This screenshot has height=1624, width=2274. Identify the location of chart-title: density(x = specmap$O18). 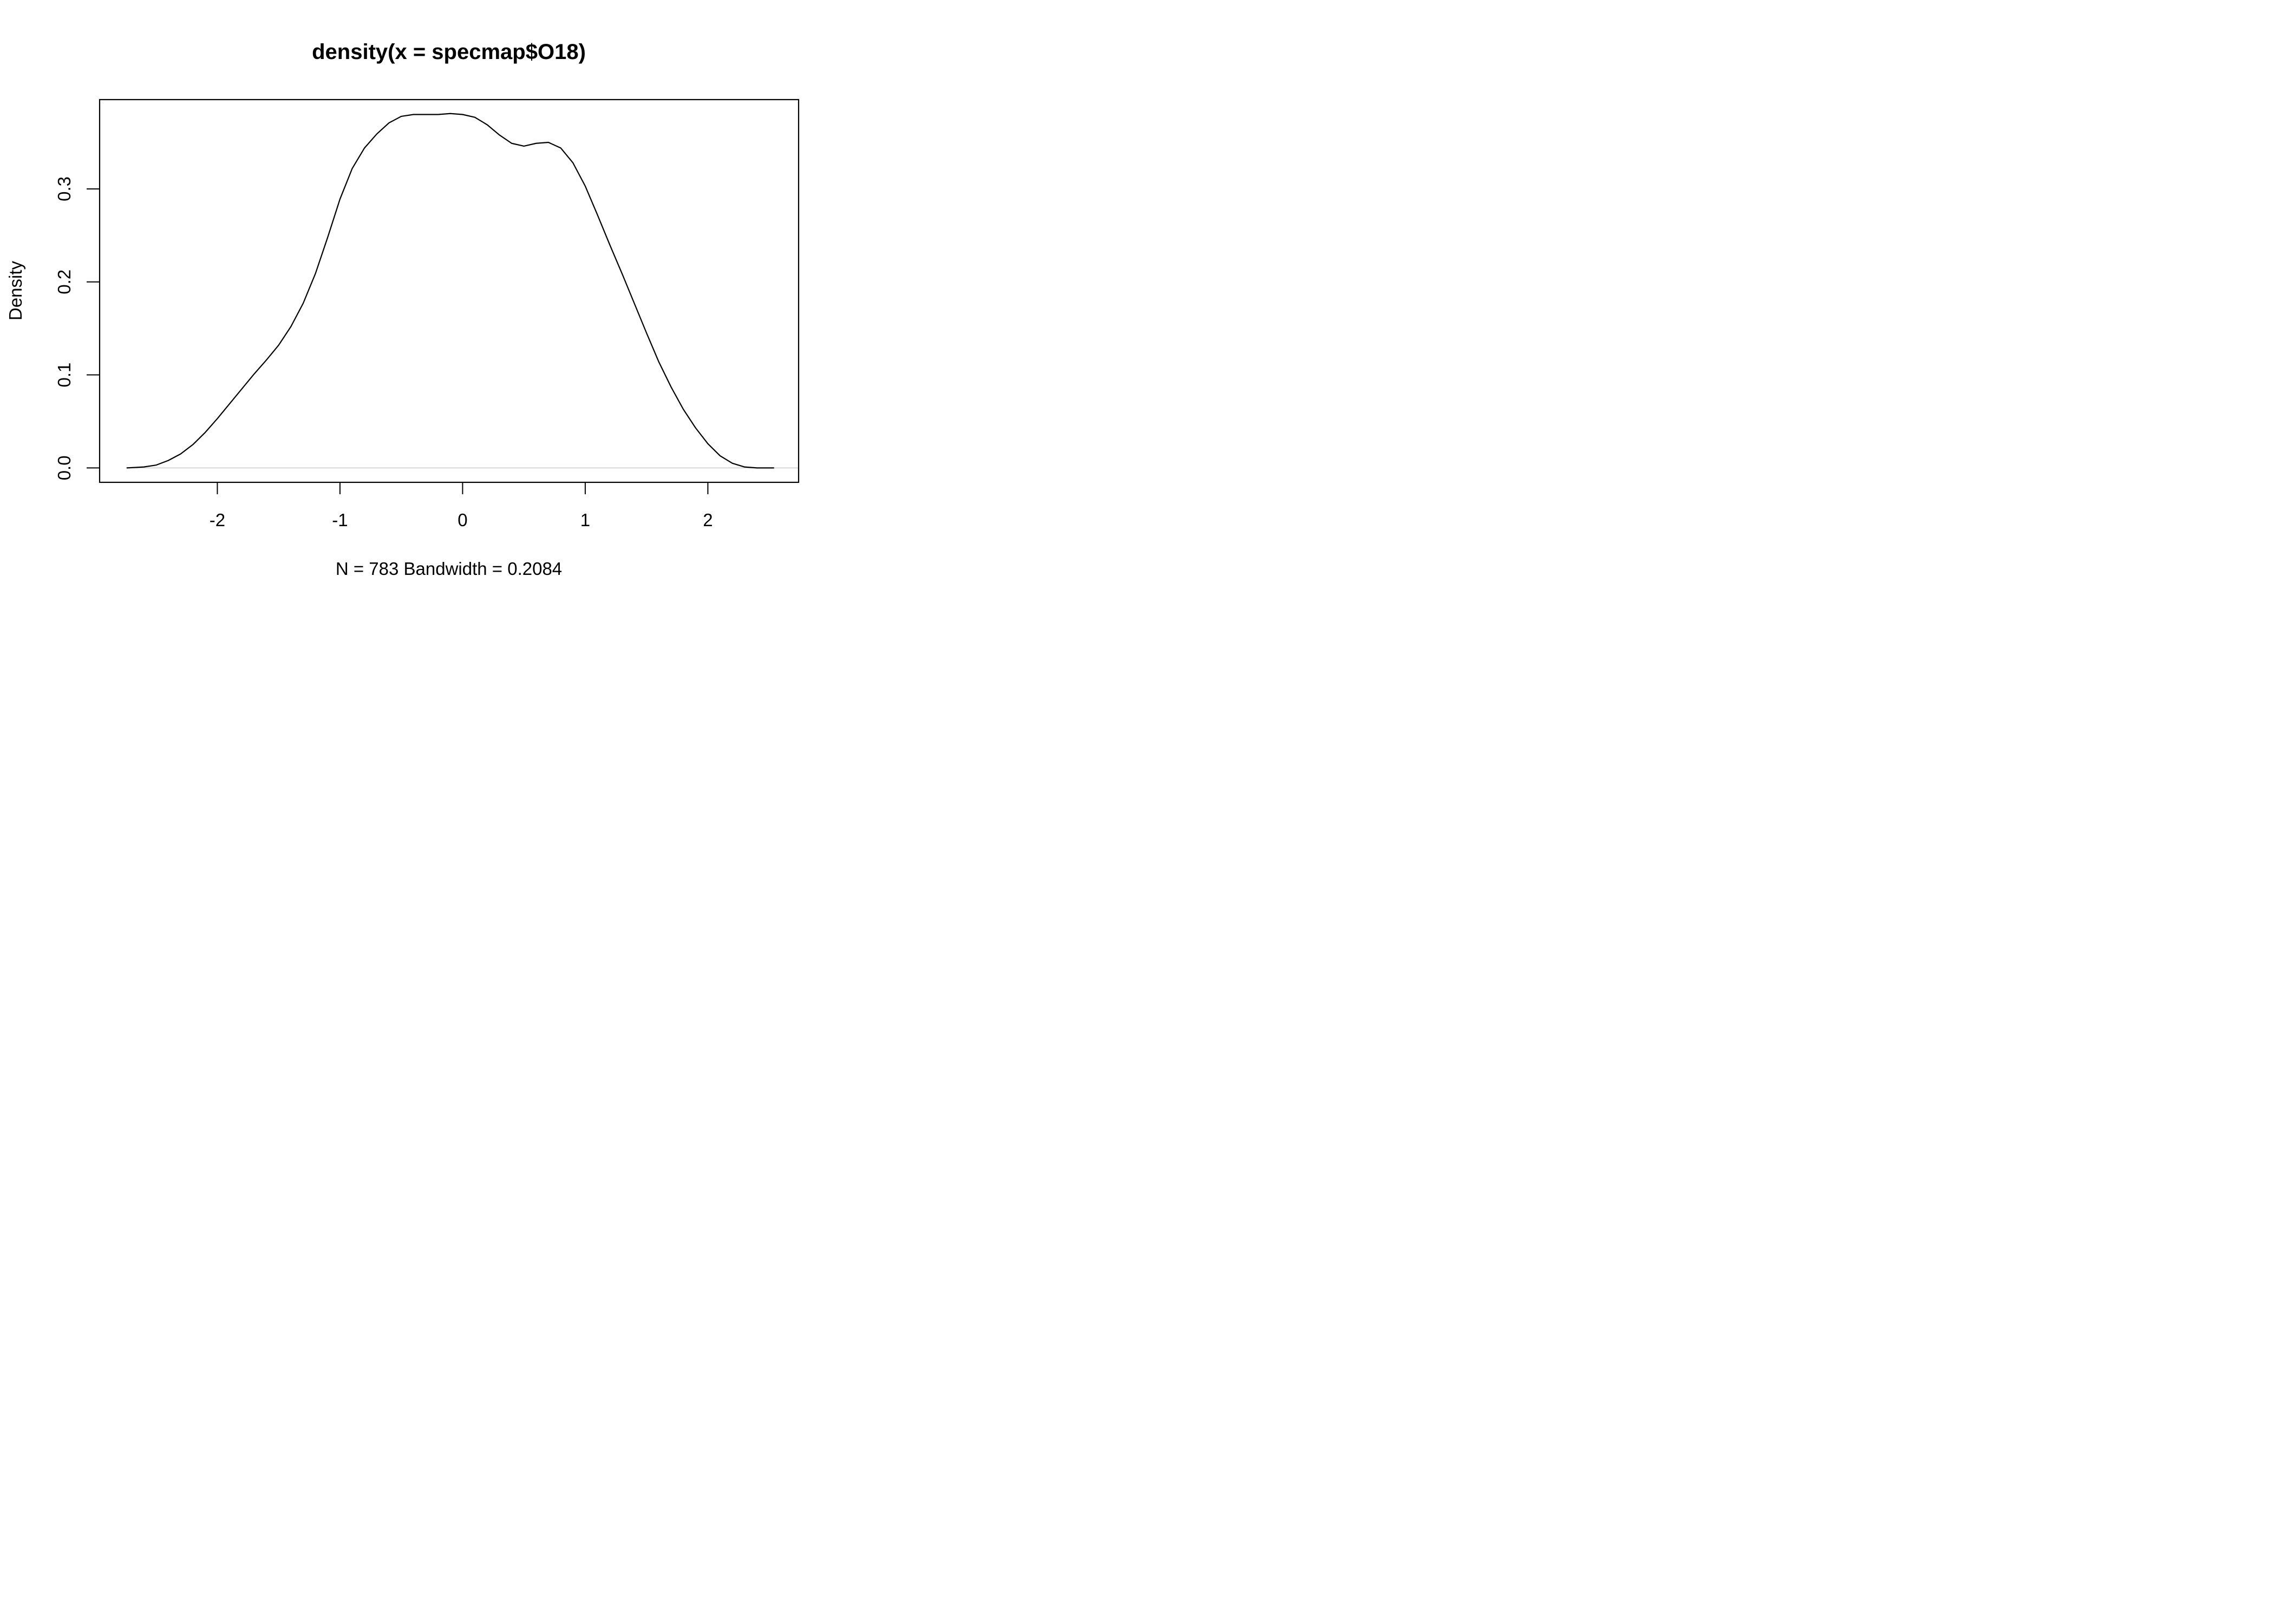
(449, 52).